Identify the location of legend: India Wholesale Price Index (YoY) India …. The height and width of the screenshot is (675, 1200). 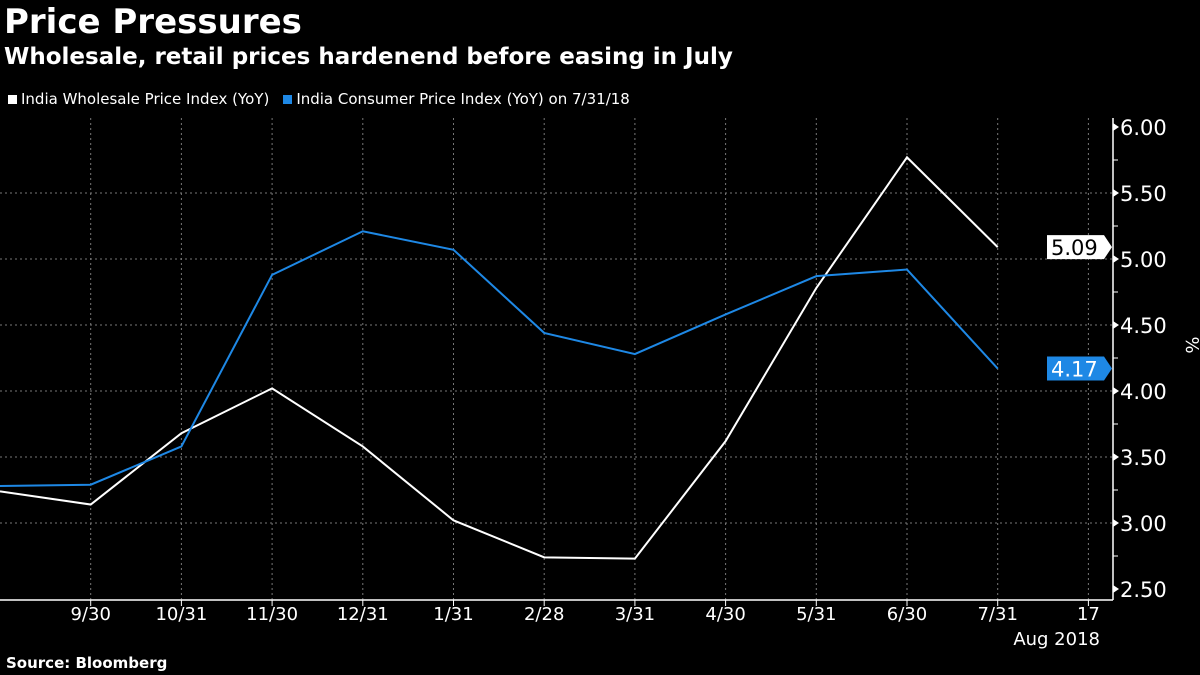
(319, 99).